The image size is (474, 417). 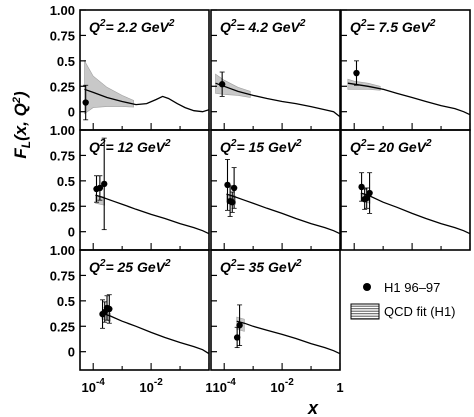 I want to click on legend-fit-swatch, so click(x=365, y=311).